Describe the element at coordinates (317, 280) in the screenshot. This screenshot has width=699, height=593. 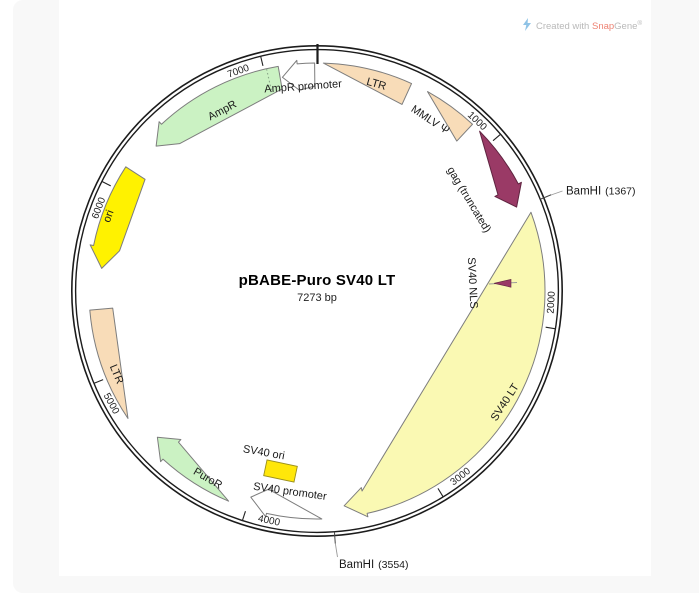
I see `plasmid-name: pBABE-Puro SV40 LT` at that location.